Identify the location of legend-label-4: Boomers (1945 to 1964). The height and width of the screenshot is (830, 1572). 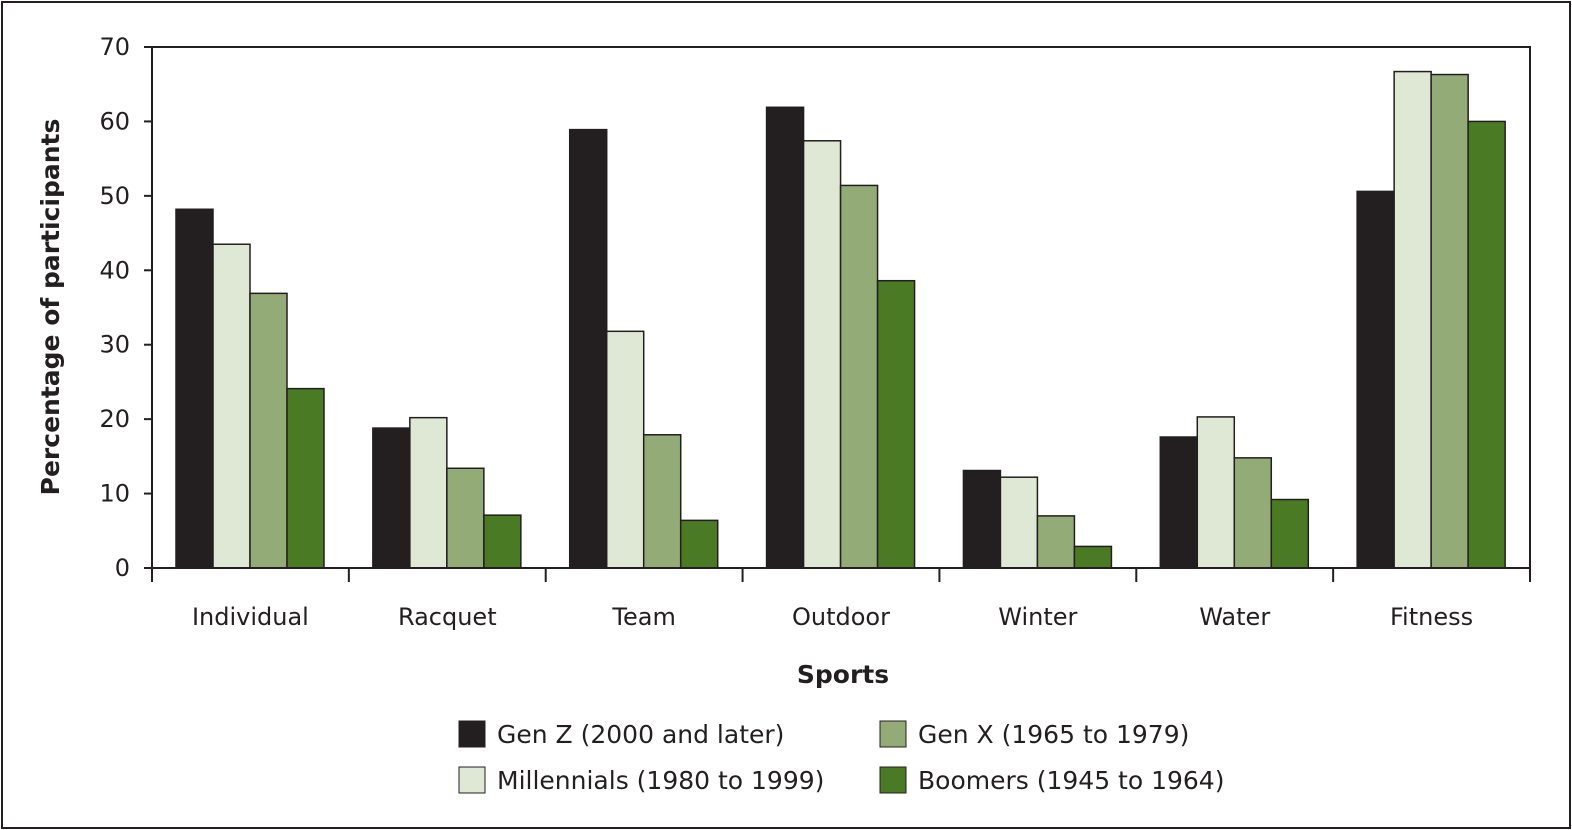
(1071, 780).